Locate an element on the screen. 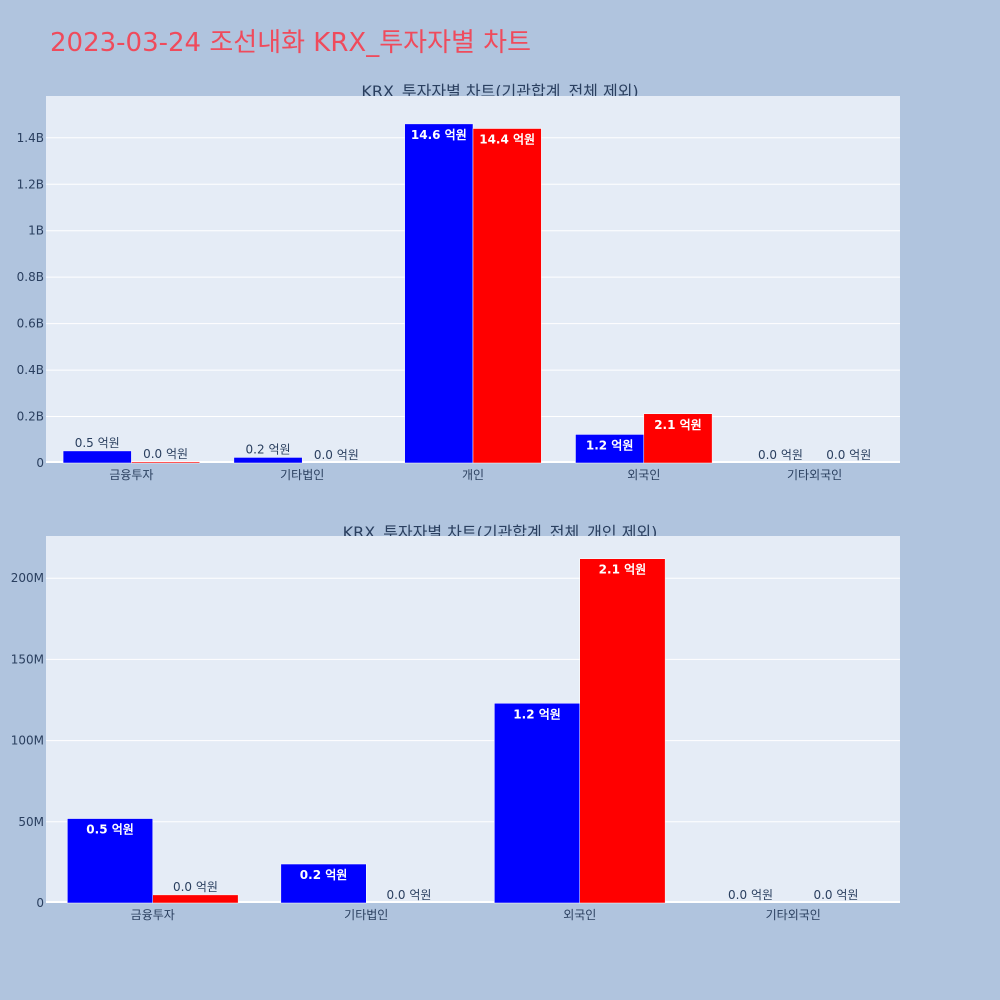  y-tick-label: 1B is located at coordinates (36, 231).